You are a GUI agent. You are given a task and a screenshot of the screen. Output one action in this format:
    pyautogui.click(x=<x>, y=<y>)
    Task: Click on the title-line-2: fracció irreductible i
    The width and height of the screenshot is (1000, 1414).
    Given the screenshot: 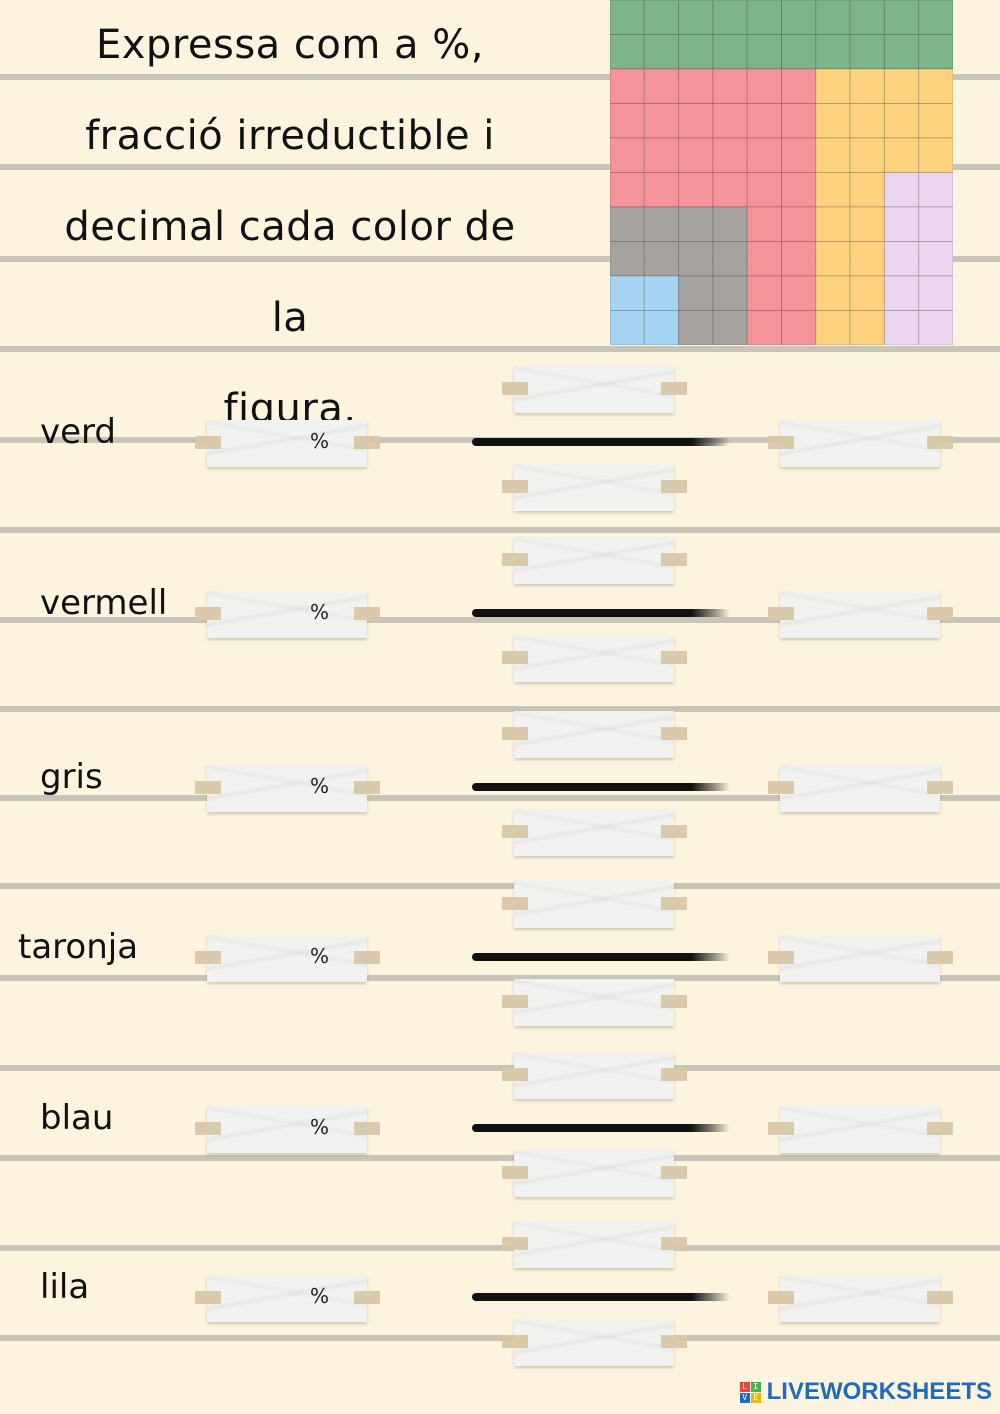 What is the action you would take?
    pyautogui.click(x=290, y=136)
    